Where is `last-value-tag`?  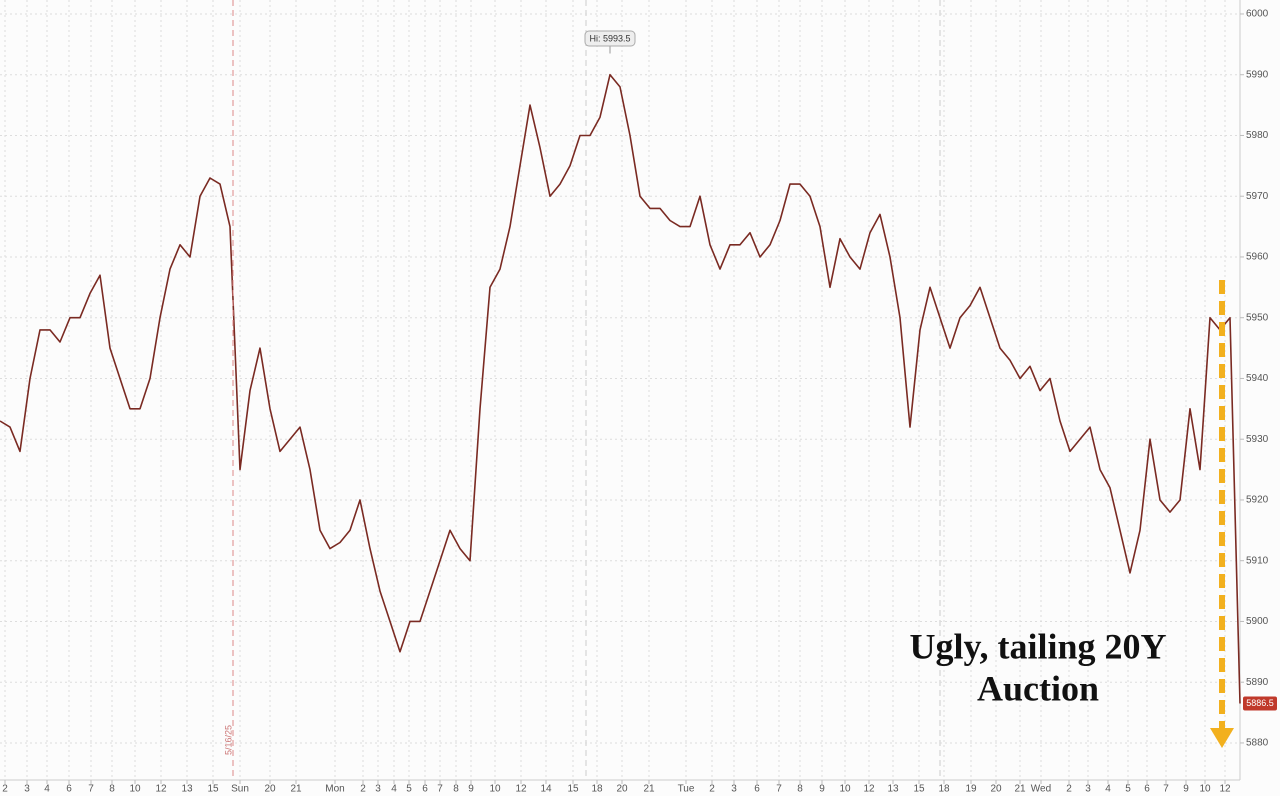
last-value-tag is located at coordinates (1260, 703).